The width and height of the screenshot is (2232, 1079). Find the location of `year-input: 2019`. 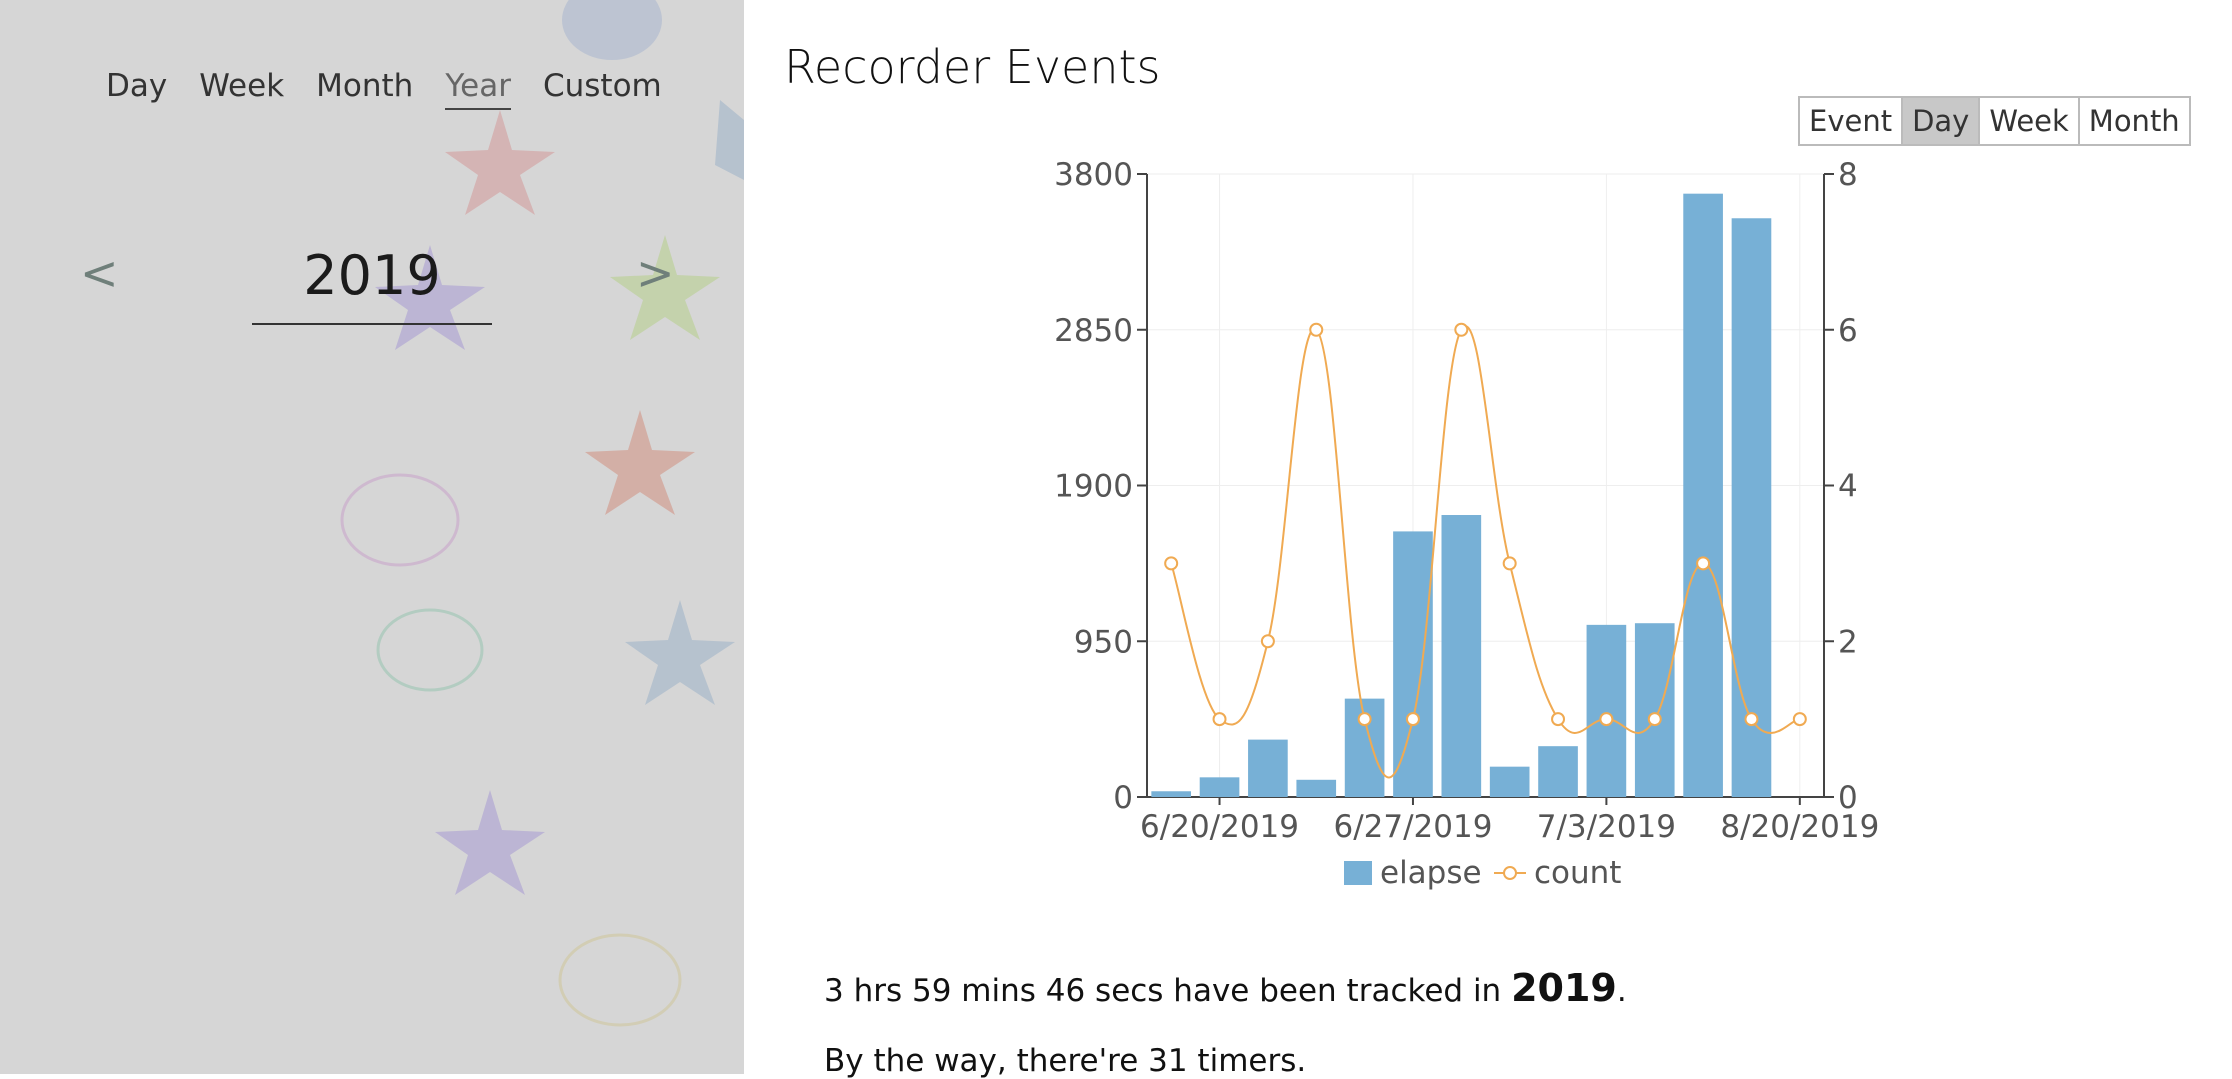

year-input: 2019 is located at coordinates (372, 284).